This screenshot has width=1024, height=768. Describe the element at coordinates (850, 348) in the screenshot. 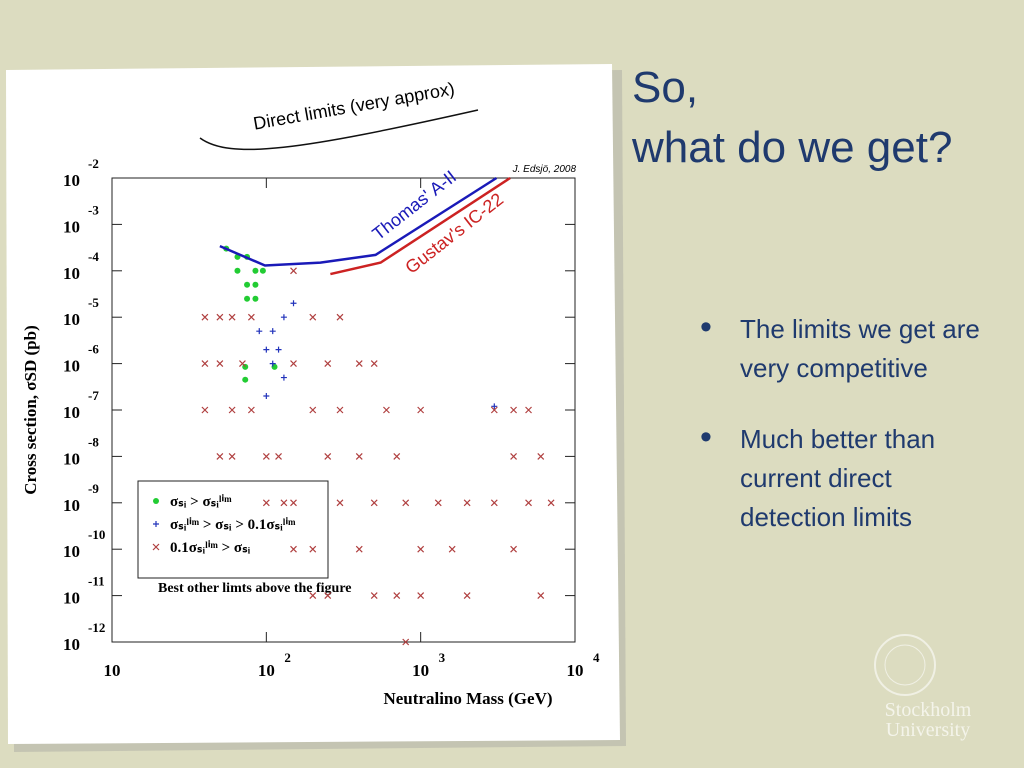

I see `bullet: The limits we get are very competitive` at that location.